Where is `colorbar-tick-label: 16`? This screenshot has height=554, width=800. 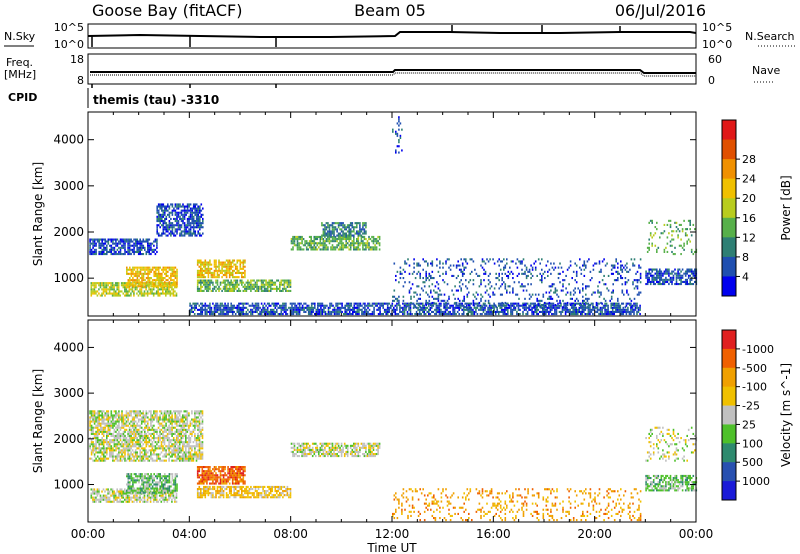
colorbar-tick-label: 16 is located at coordinates (749, 218).